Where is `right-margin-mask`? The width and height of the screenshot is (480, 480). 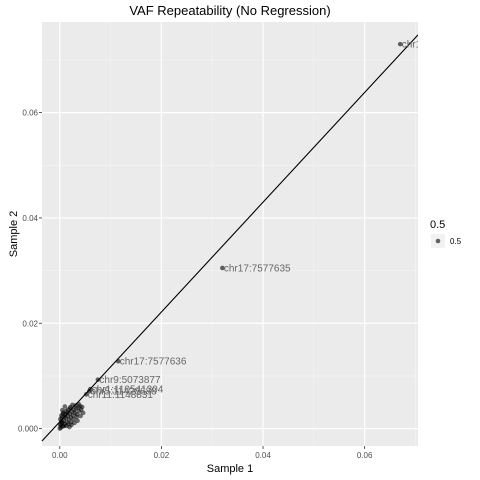 right-margin-mask is located at coordinates (422, 234).